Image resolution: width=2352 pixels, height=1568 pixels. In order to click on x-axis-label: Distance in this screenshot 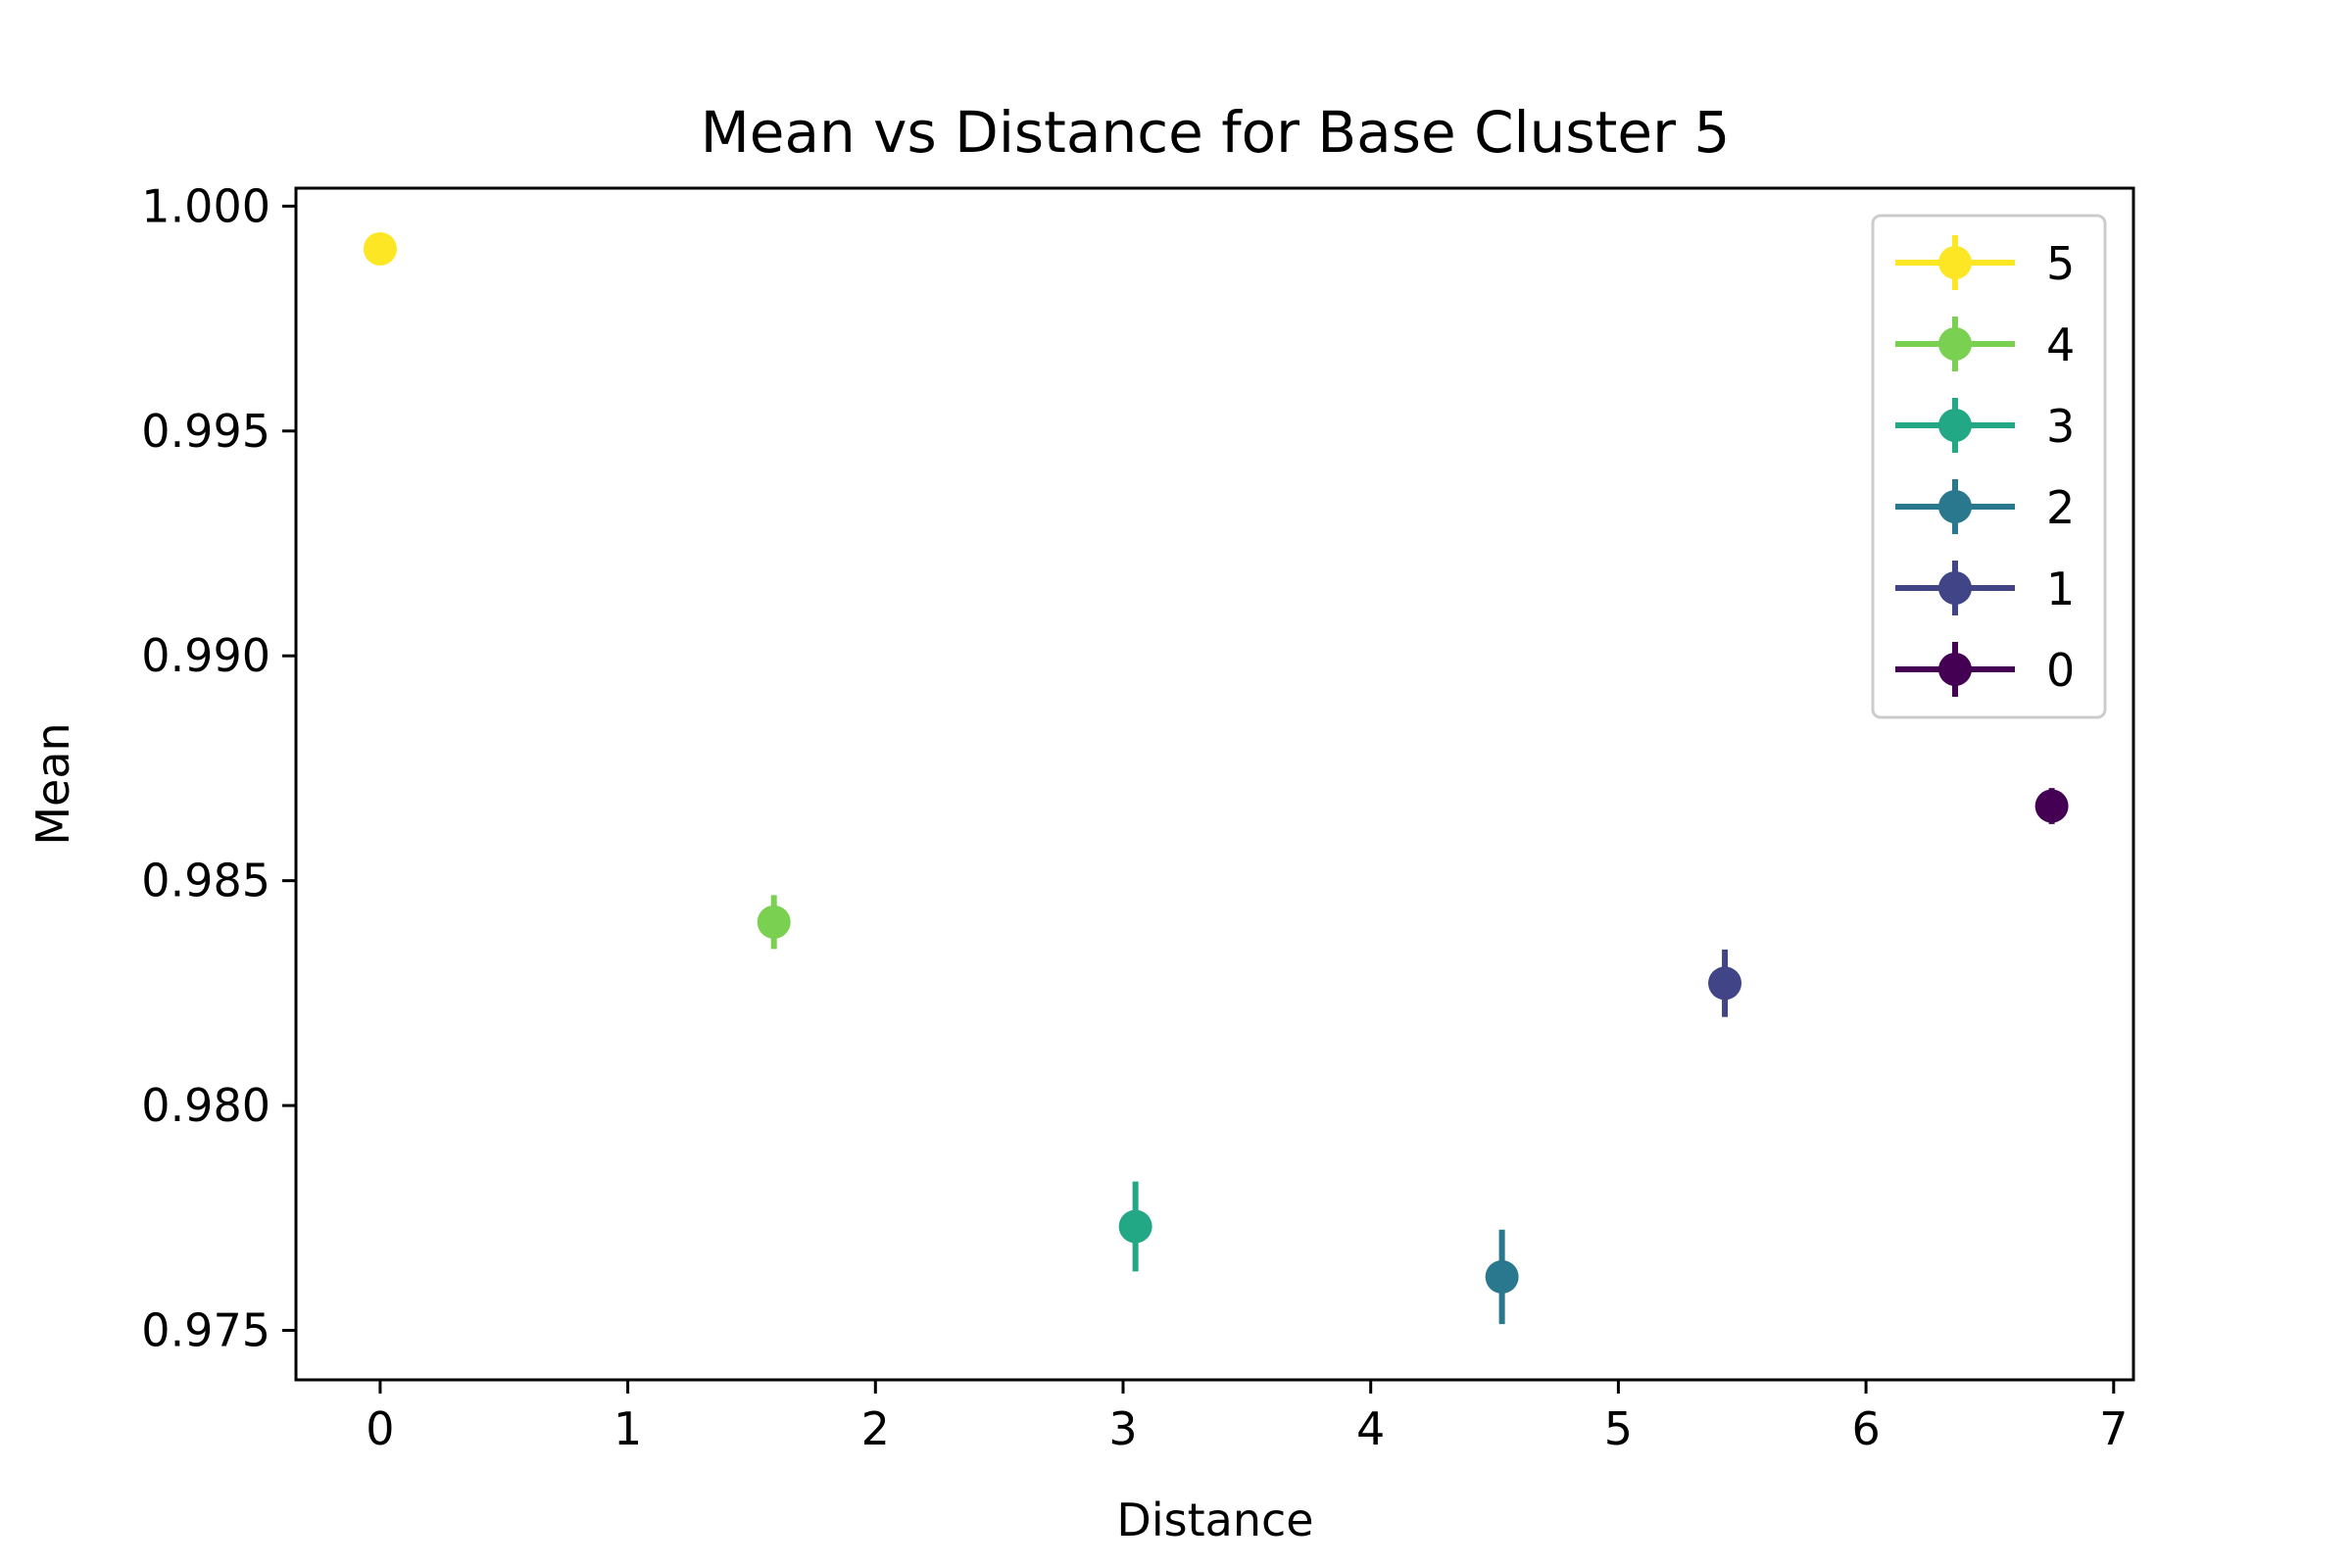, I will do `click(1214, 1520)`.